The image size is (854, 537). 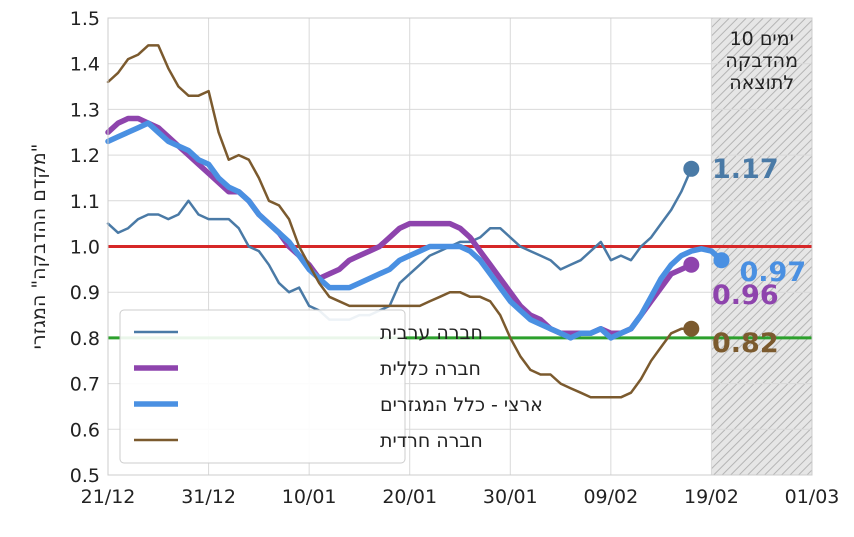 I want to click on series-end-label-3: 0.82, so click(x=745, y=343).